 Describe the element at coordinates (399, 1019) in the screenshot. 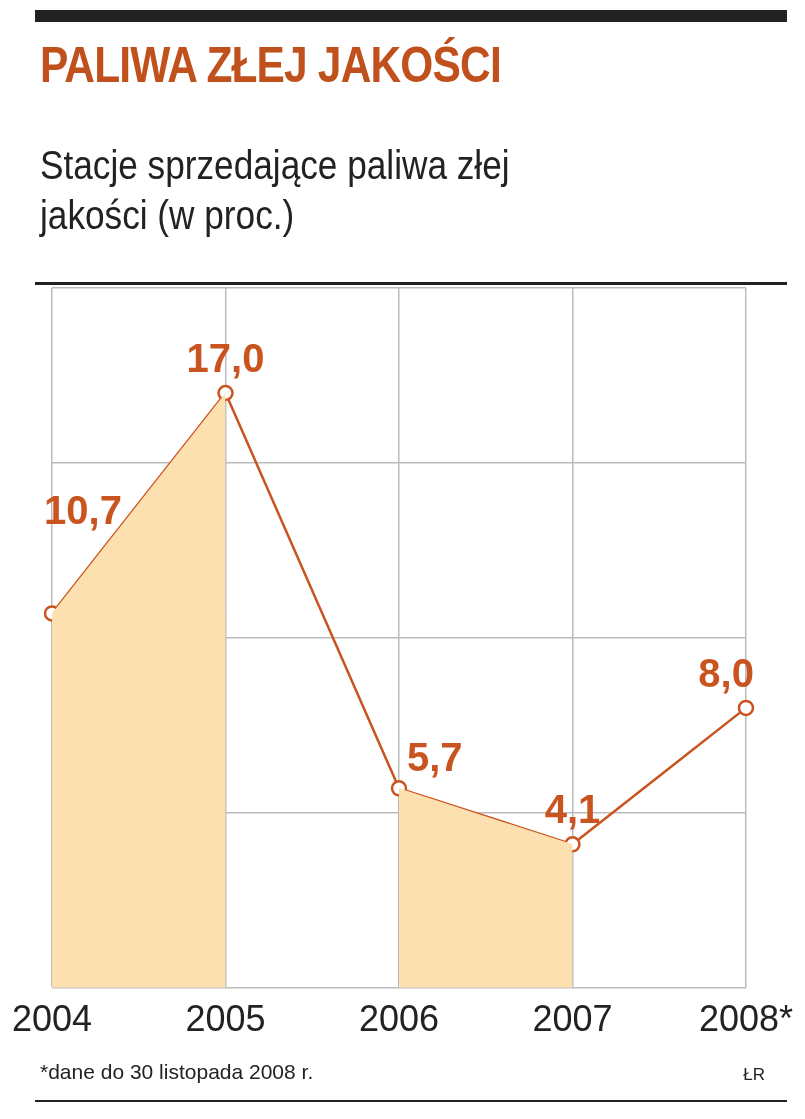

I see `x-tick-label: 2006` at that location.